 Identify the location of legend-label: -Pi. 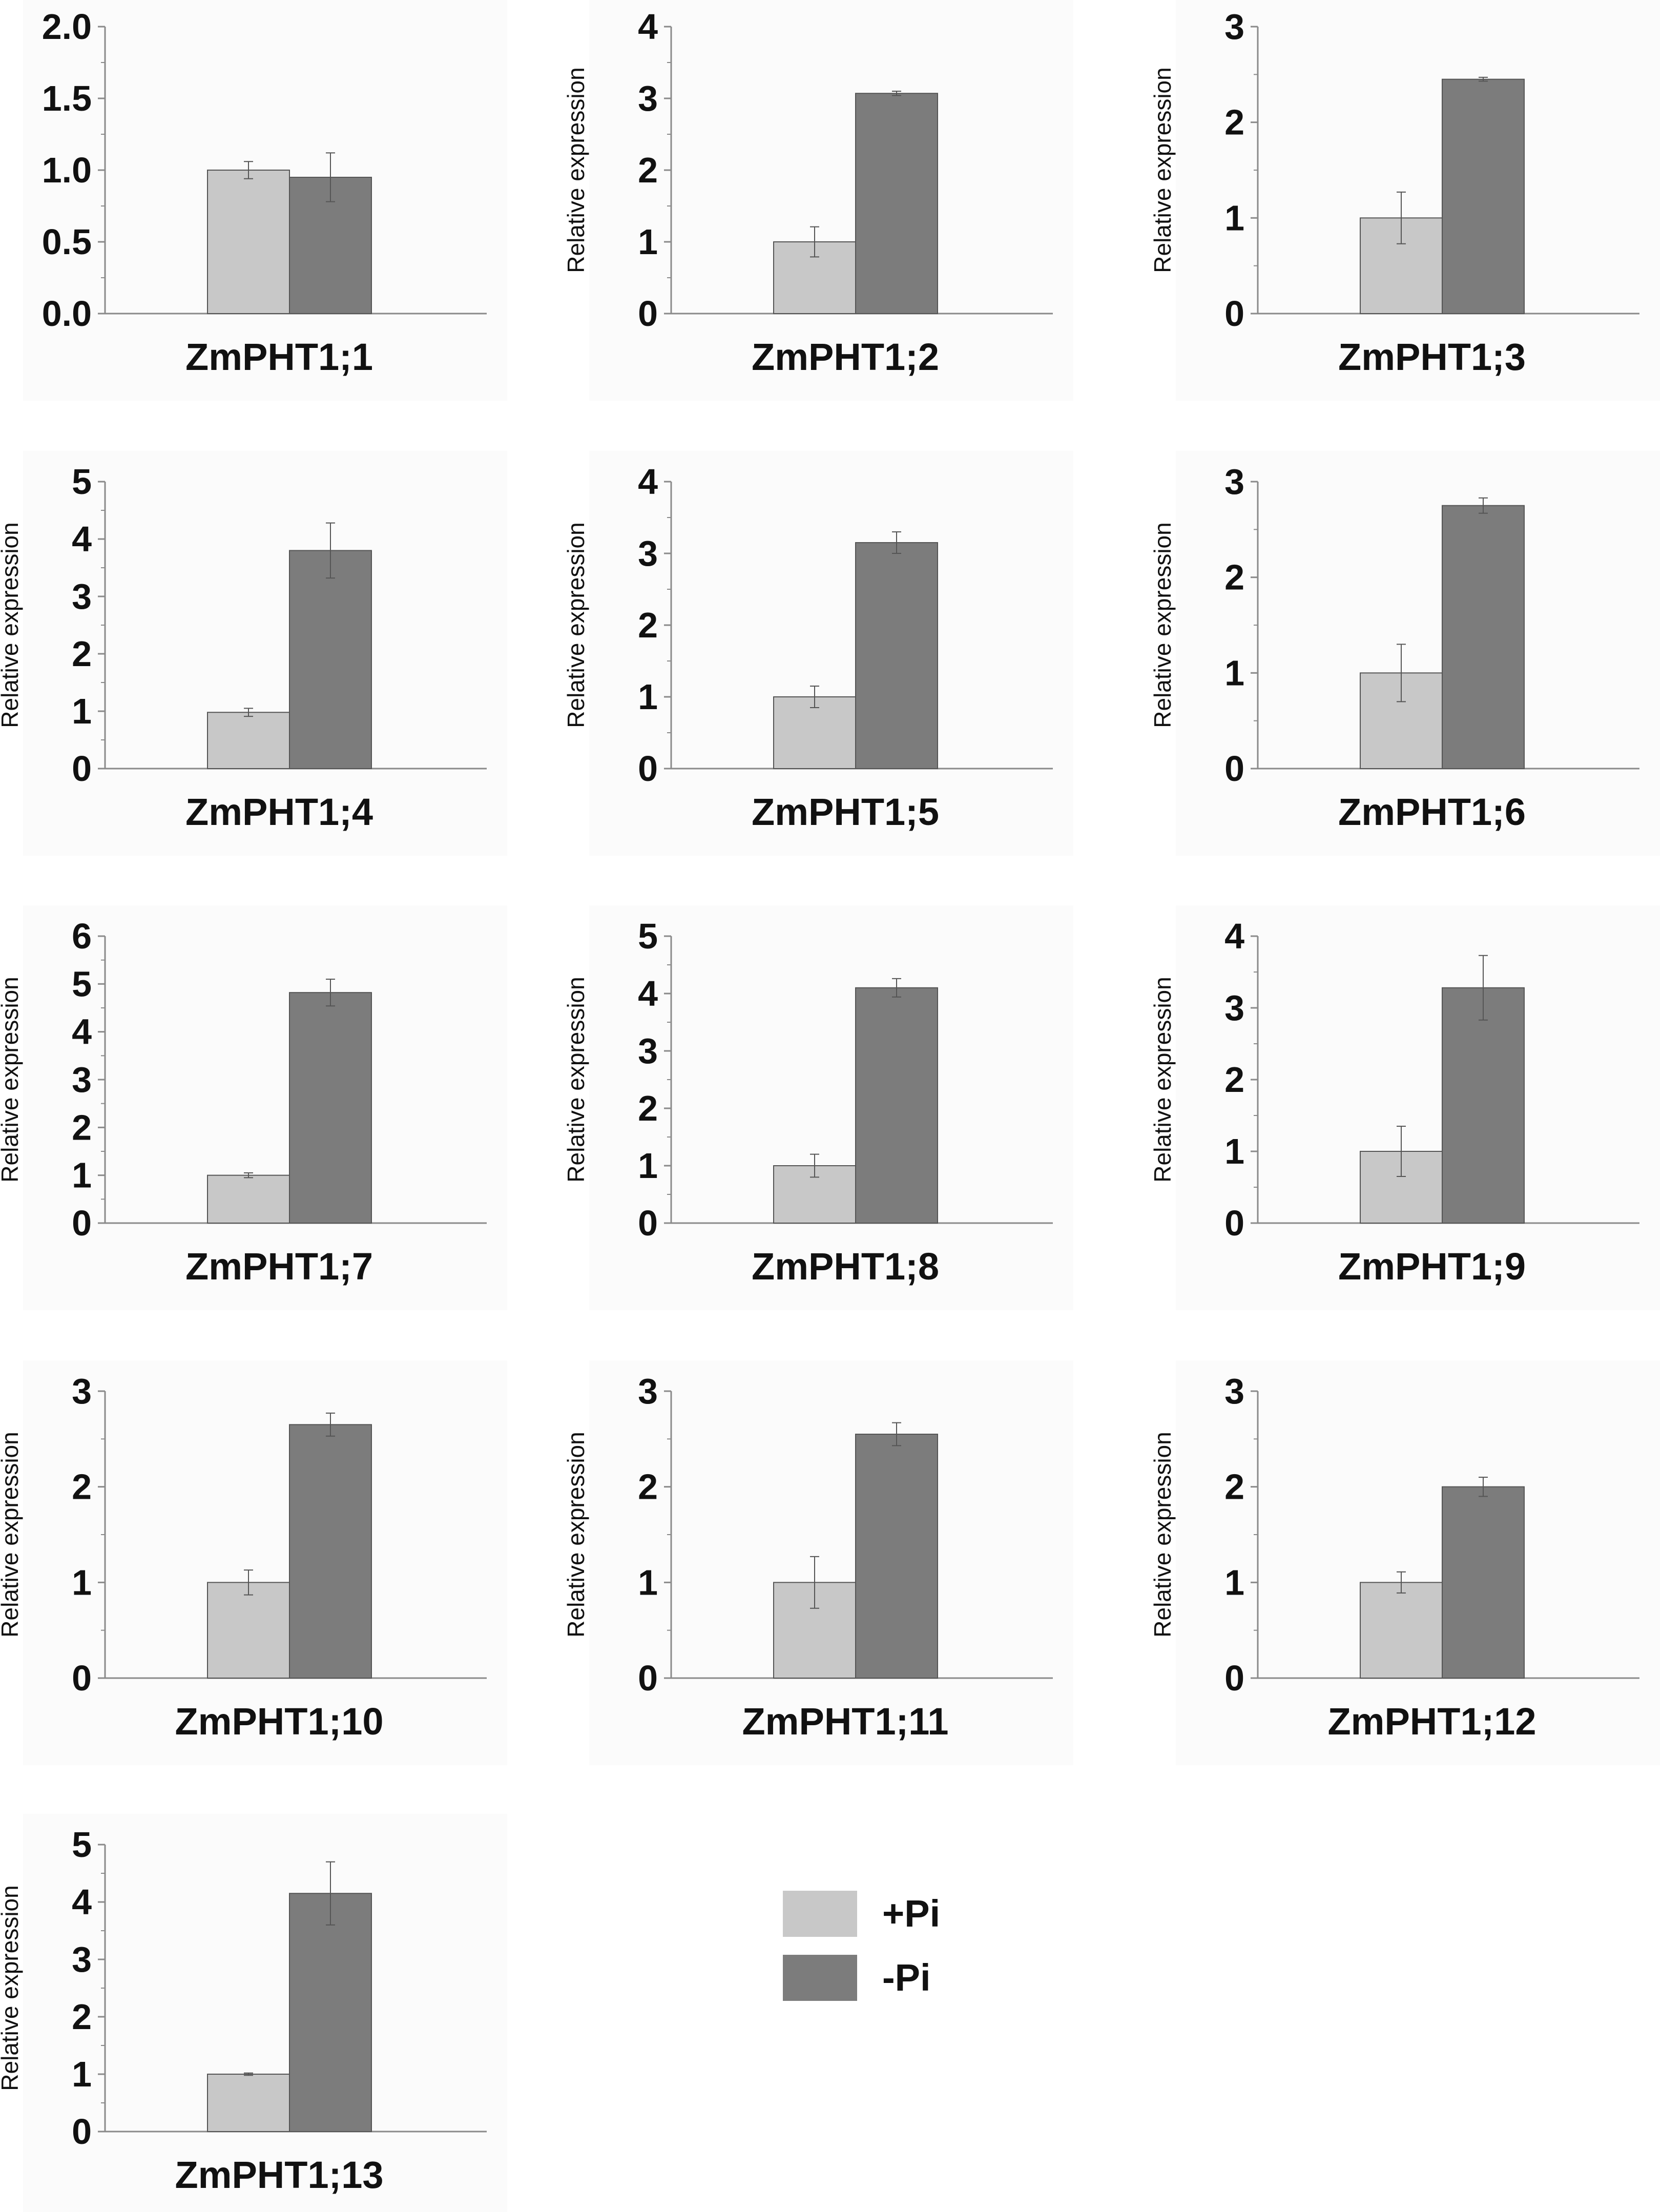
(906, 1977).